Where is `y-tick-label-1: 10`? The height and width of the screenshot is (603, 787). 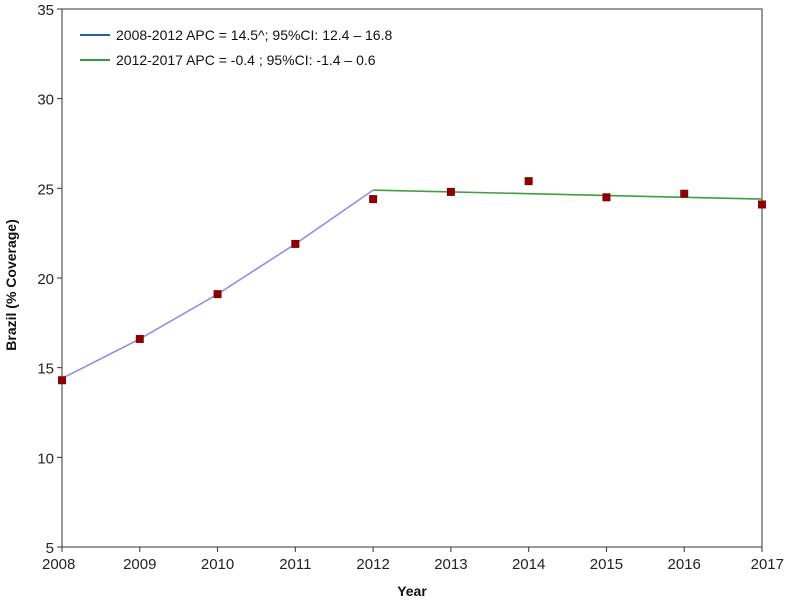
y-tick-label-1: 10 is located at coordinates (45, 458).